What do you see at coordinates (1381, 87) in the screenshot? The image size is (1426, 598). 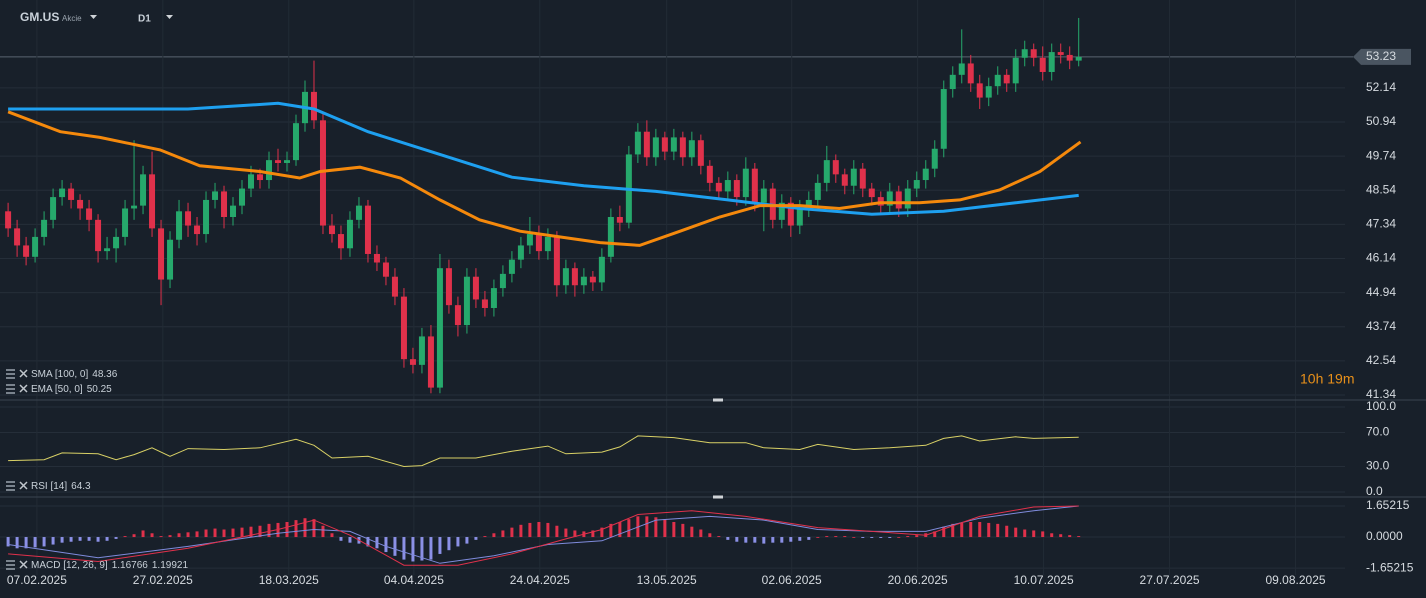 I see `y-tick-label: 52.14` at bounding box center [1381, 87].